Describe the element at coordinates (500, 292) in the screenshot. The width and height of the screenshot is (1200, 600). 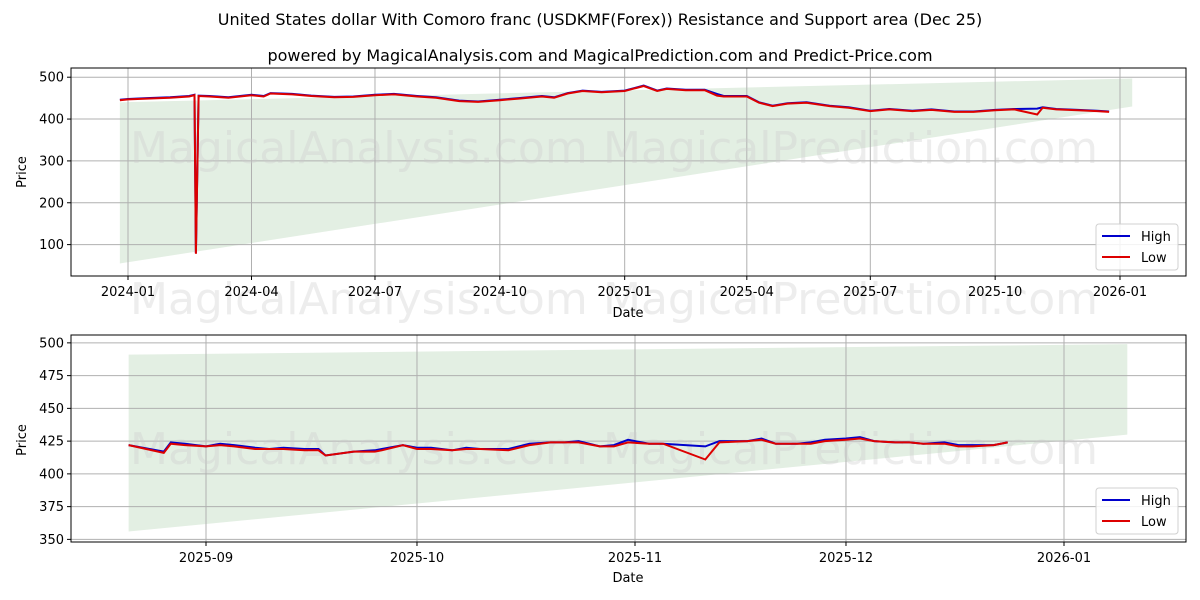
I see `x-tick-label: 2024-10` at that location.